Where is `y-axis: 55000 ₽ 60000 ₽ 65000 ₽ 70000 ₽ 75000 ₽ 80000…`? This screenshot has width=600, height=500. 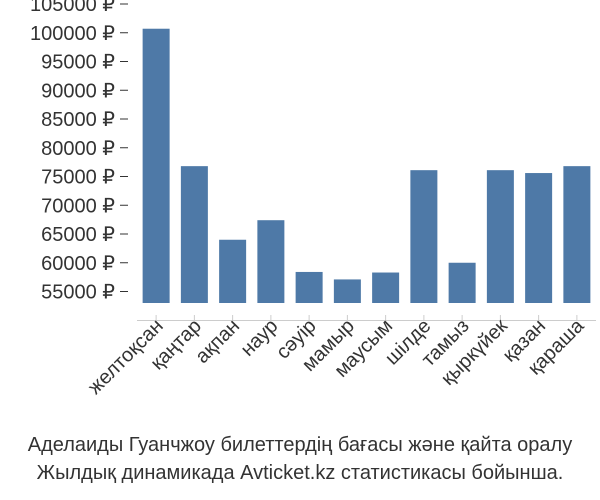 y-axis: 55000 ₽ 60000 ₽ 65000 ₽ 70000 ₽ 75000 ₽ 80000… is located at coordinates (79, 152).